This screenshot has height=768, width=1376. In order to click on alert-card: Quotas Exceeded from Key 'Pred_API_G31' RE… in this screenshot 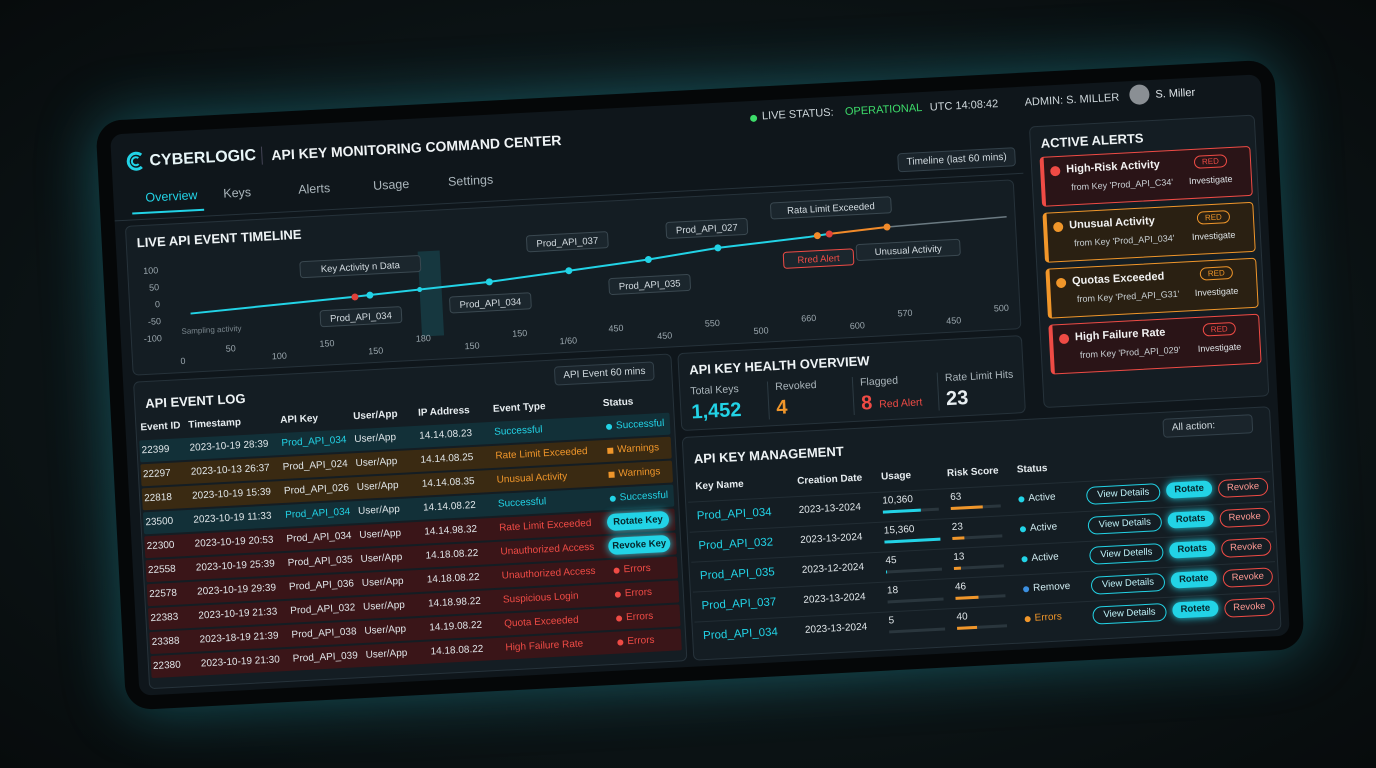, I will do `click(1152, 288)`.